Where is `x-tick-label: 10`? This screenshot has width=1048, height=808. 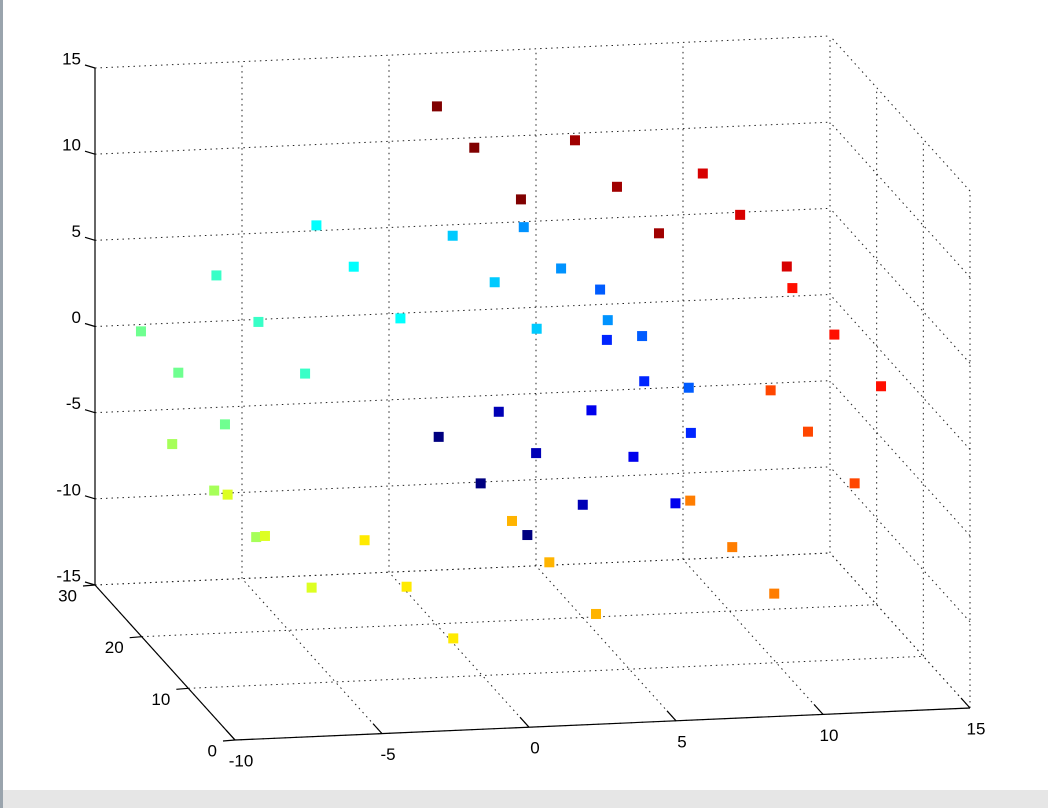 x-tick-label: 10 is located at coordinates (829, 735).